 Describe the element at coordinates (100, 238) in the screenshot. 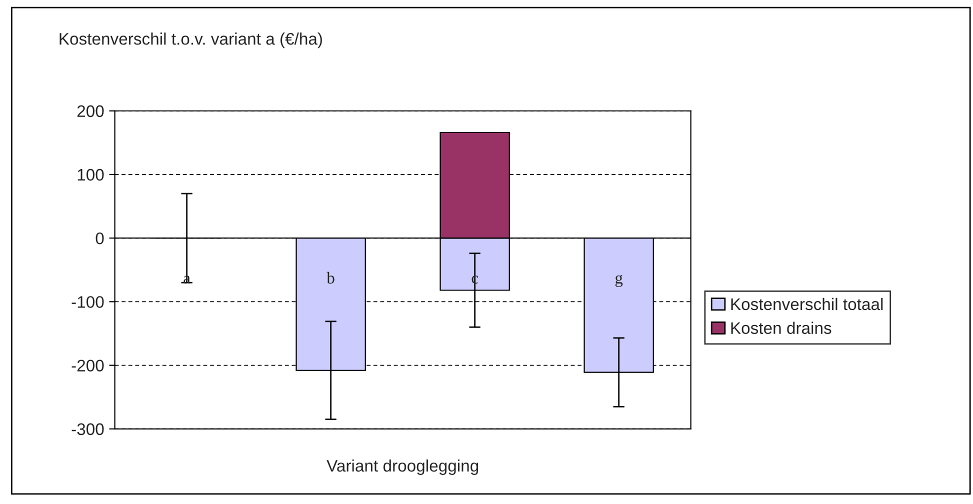

I see `y-tick-label: 0` at that location.